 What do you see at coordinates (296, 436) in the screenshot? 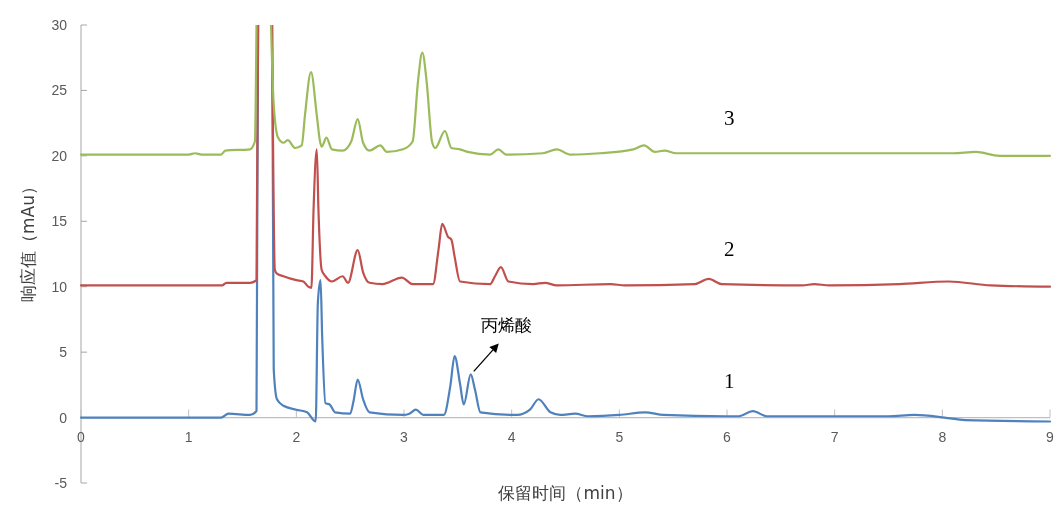
I see `x-tick-label: 2` at bounding box center [296, 436].